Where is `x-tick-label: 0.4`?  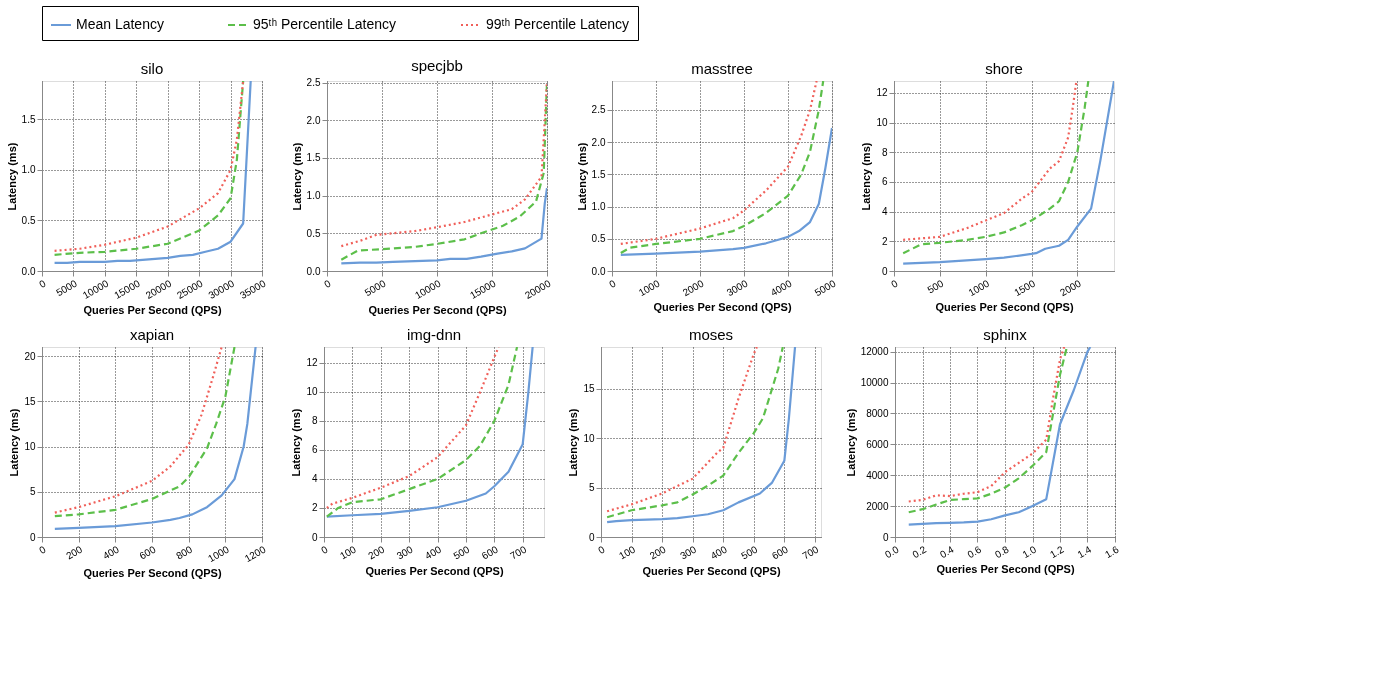
x-tick-label: 0.4 is located at coordinates (946, 552).